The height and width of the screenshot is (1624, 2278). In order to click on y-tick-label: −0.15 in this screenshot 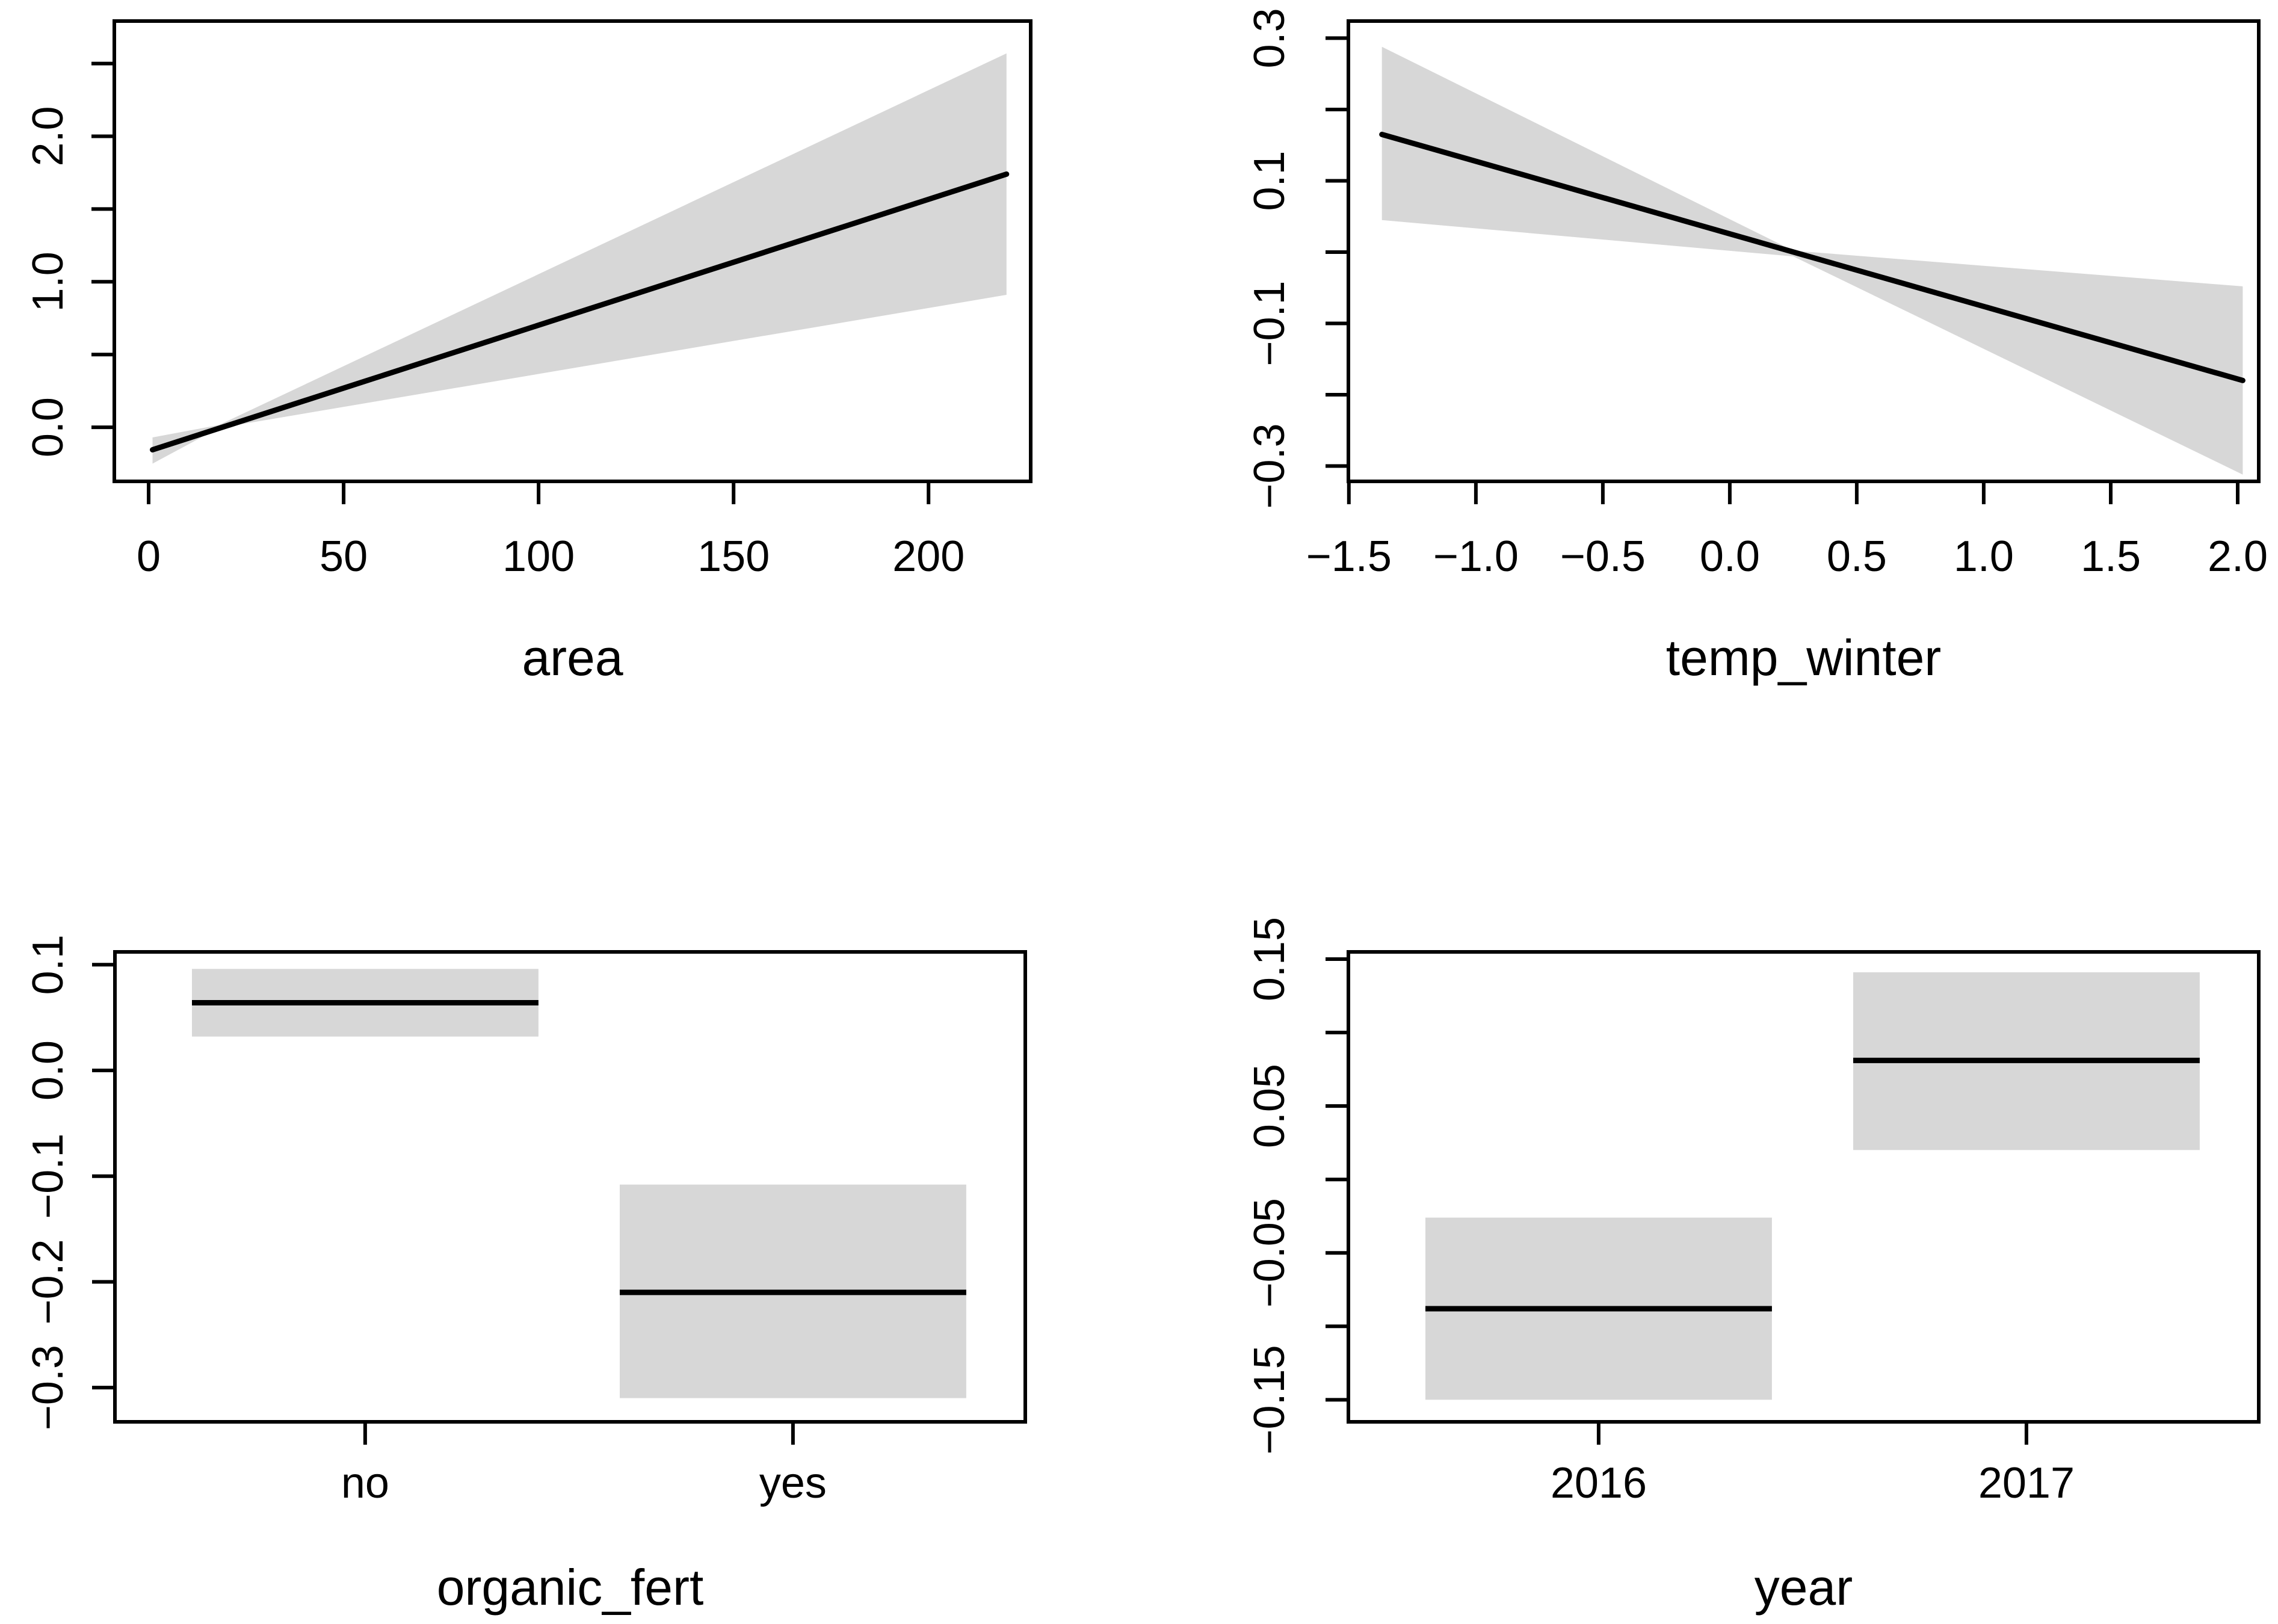, I will do `click(1269, 1399)`.